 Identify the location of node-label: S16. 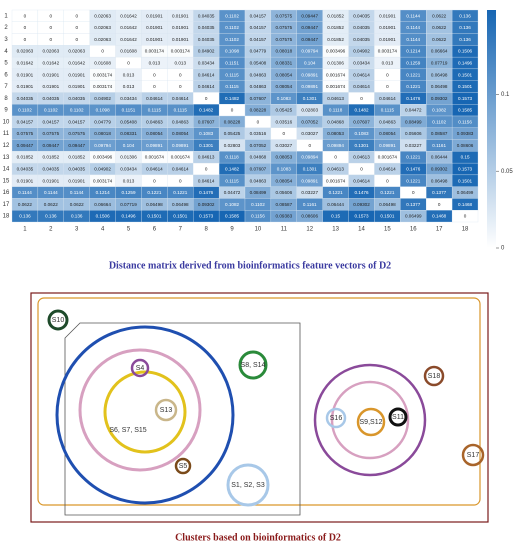
(336, 418).